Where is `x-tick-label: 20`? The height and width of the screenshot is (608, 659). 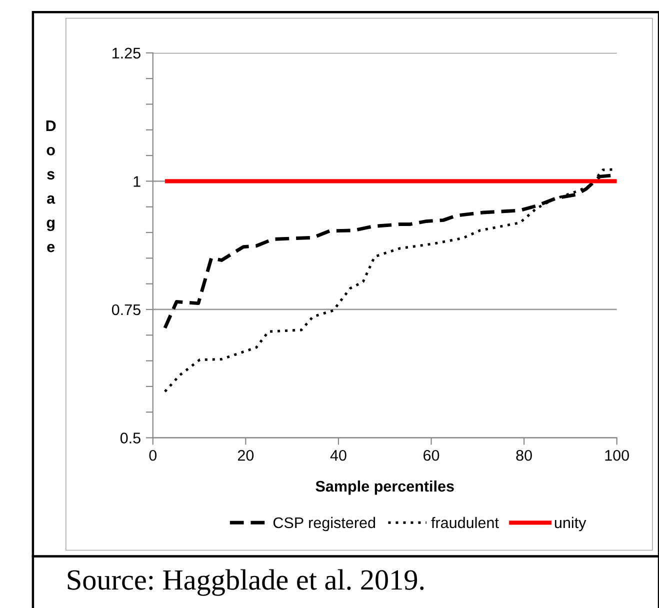 x-tick-label: 20 is located at coordinates (246, 455).